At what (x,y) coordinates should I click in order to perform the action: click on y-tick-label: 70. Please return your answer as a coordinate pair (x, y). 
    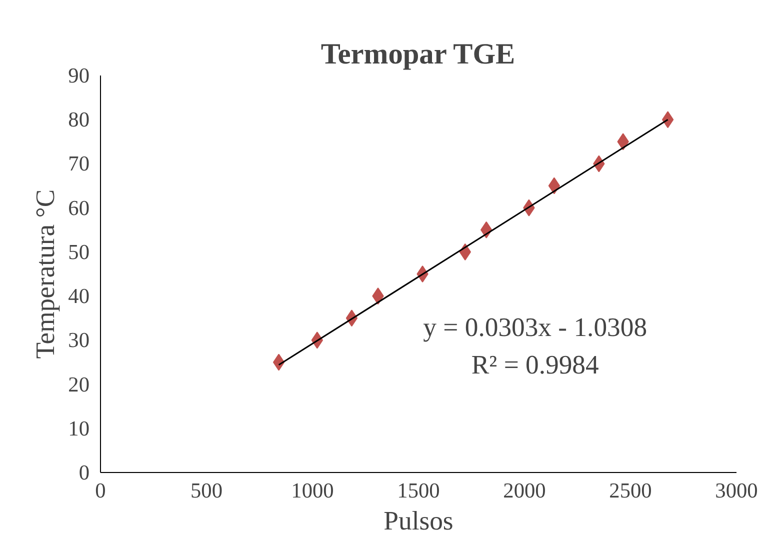
    Looking at the image, I should click on (79, 164).